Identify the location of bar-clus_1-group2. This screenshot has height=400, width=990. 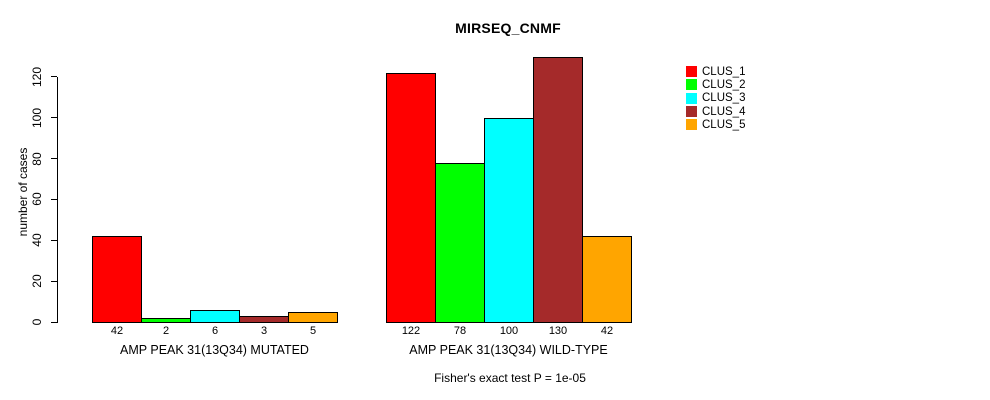
(411, 197).